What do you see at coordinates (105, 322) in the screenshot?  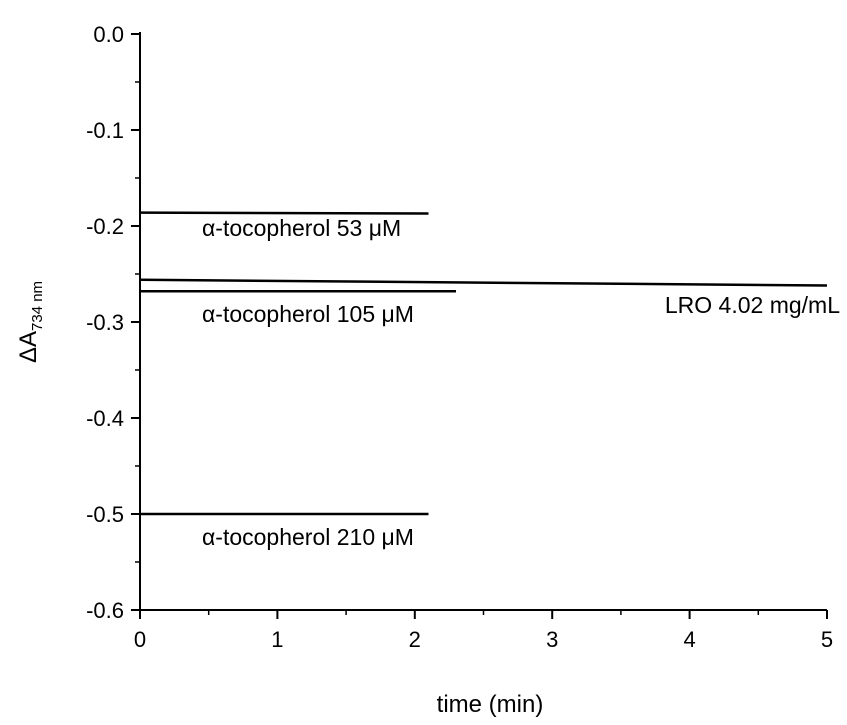 I see `y-tick-label: -0.3` at bounding box center [105, 322].